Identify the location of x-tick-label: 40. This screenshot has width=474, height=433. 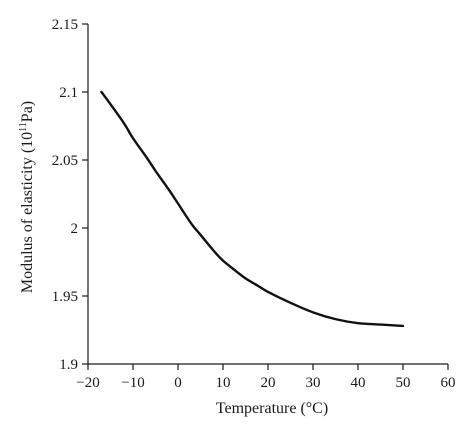
(358, 383).